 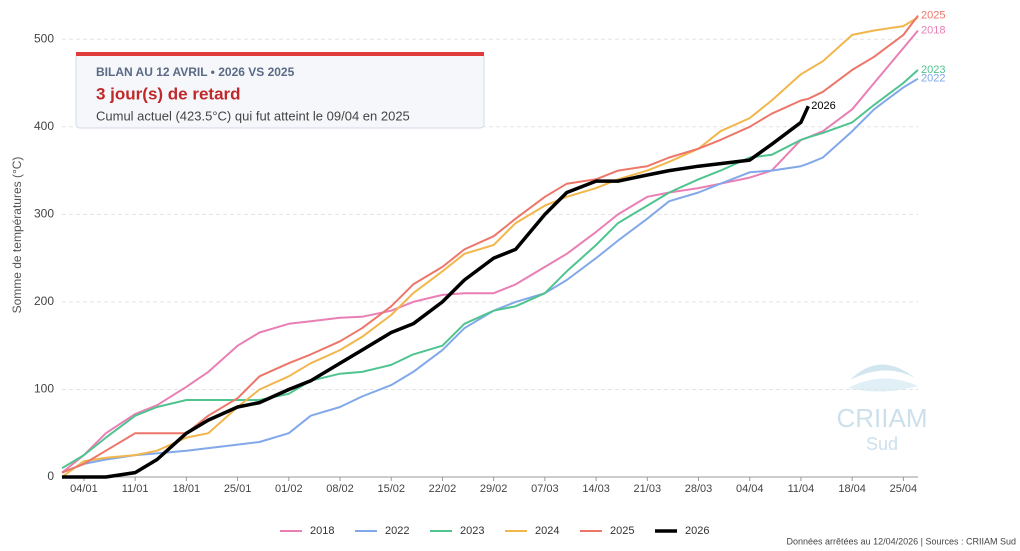 What do you see at coordinates (545, 489) in the screenshot?
I see `x-tick-label: 07/03` at bounding box center [545, 489].